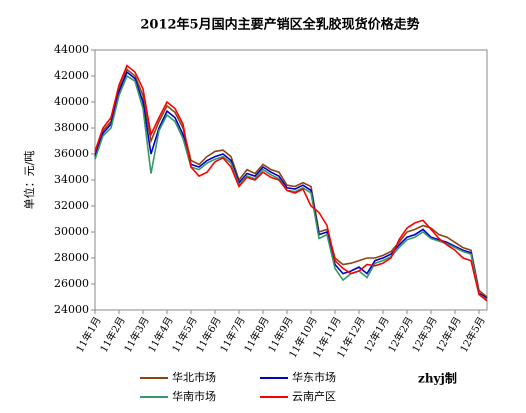 The width and height of the screenshot is (526, 413). I want to click on y-tick-label: 42000, so click(71, 75).